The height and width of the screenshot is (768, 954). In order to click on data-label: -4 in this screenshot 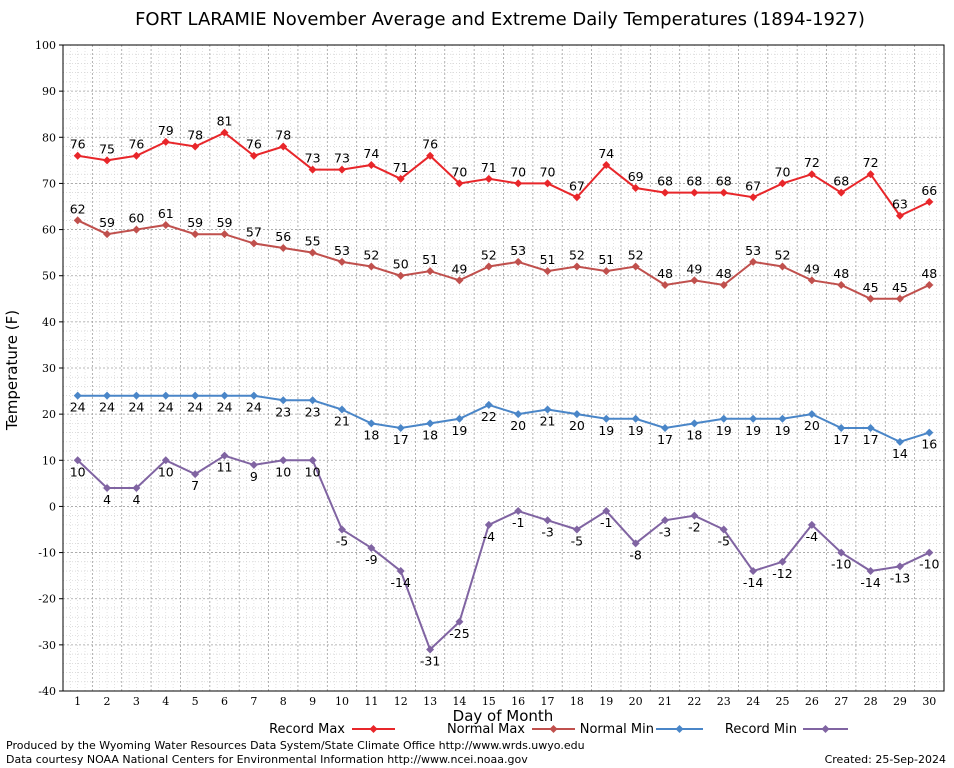, I will do `click(812, 536)`.